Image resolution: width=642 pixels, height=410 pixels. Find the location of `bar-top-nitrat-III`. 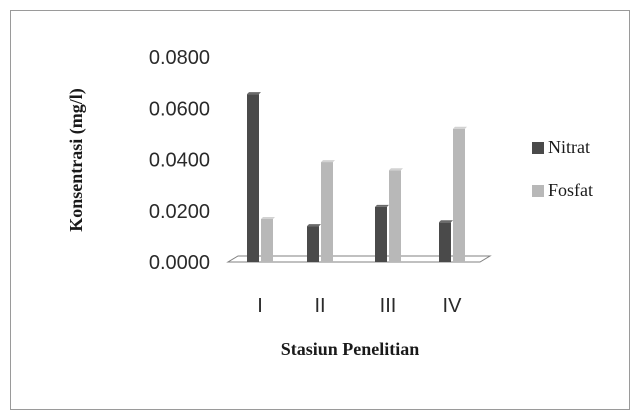

bar-top-nitrat-III is located at coordinates (382, 205).